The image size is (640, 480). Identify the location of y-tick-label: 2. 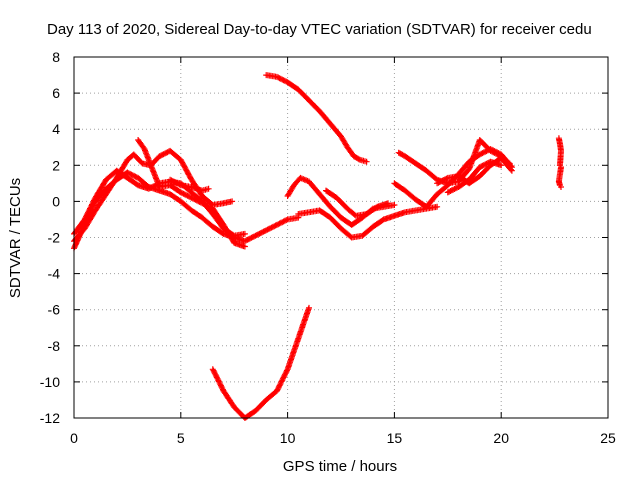
(56, 165).